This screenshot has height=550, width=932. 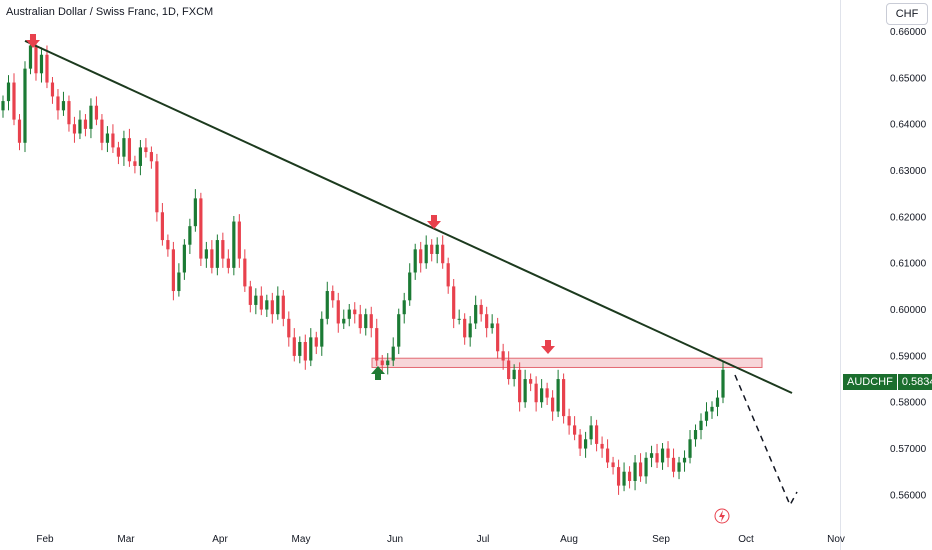 What do you see at coordinates (301, 539) in the screenshot?
I see `x-tick-label: May` at bounding box center [301, 539].